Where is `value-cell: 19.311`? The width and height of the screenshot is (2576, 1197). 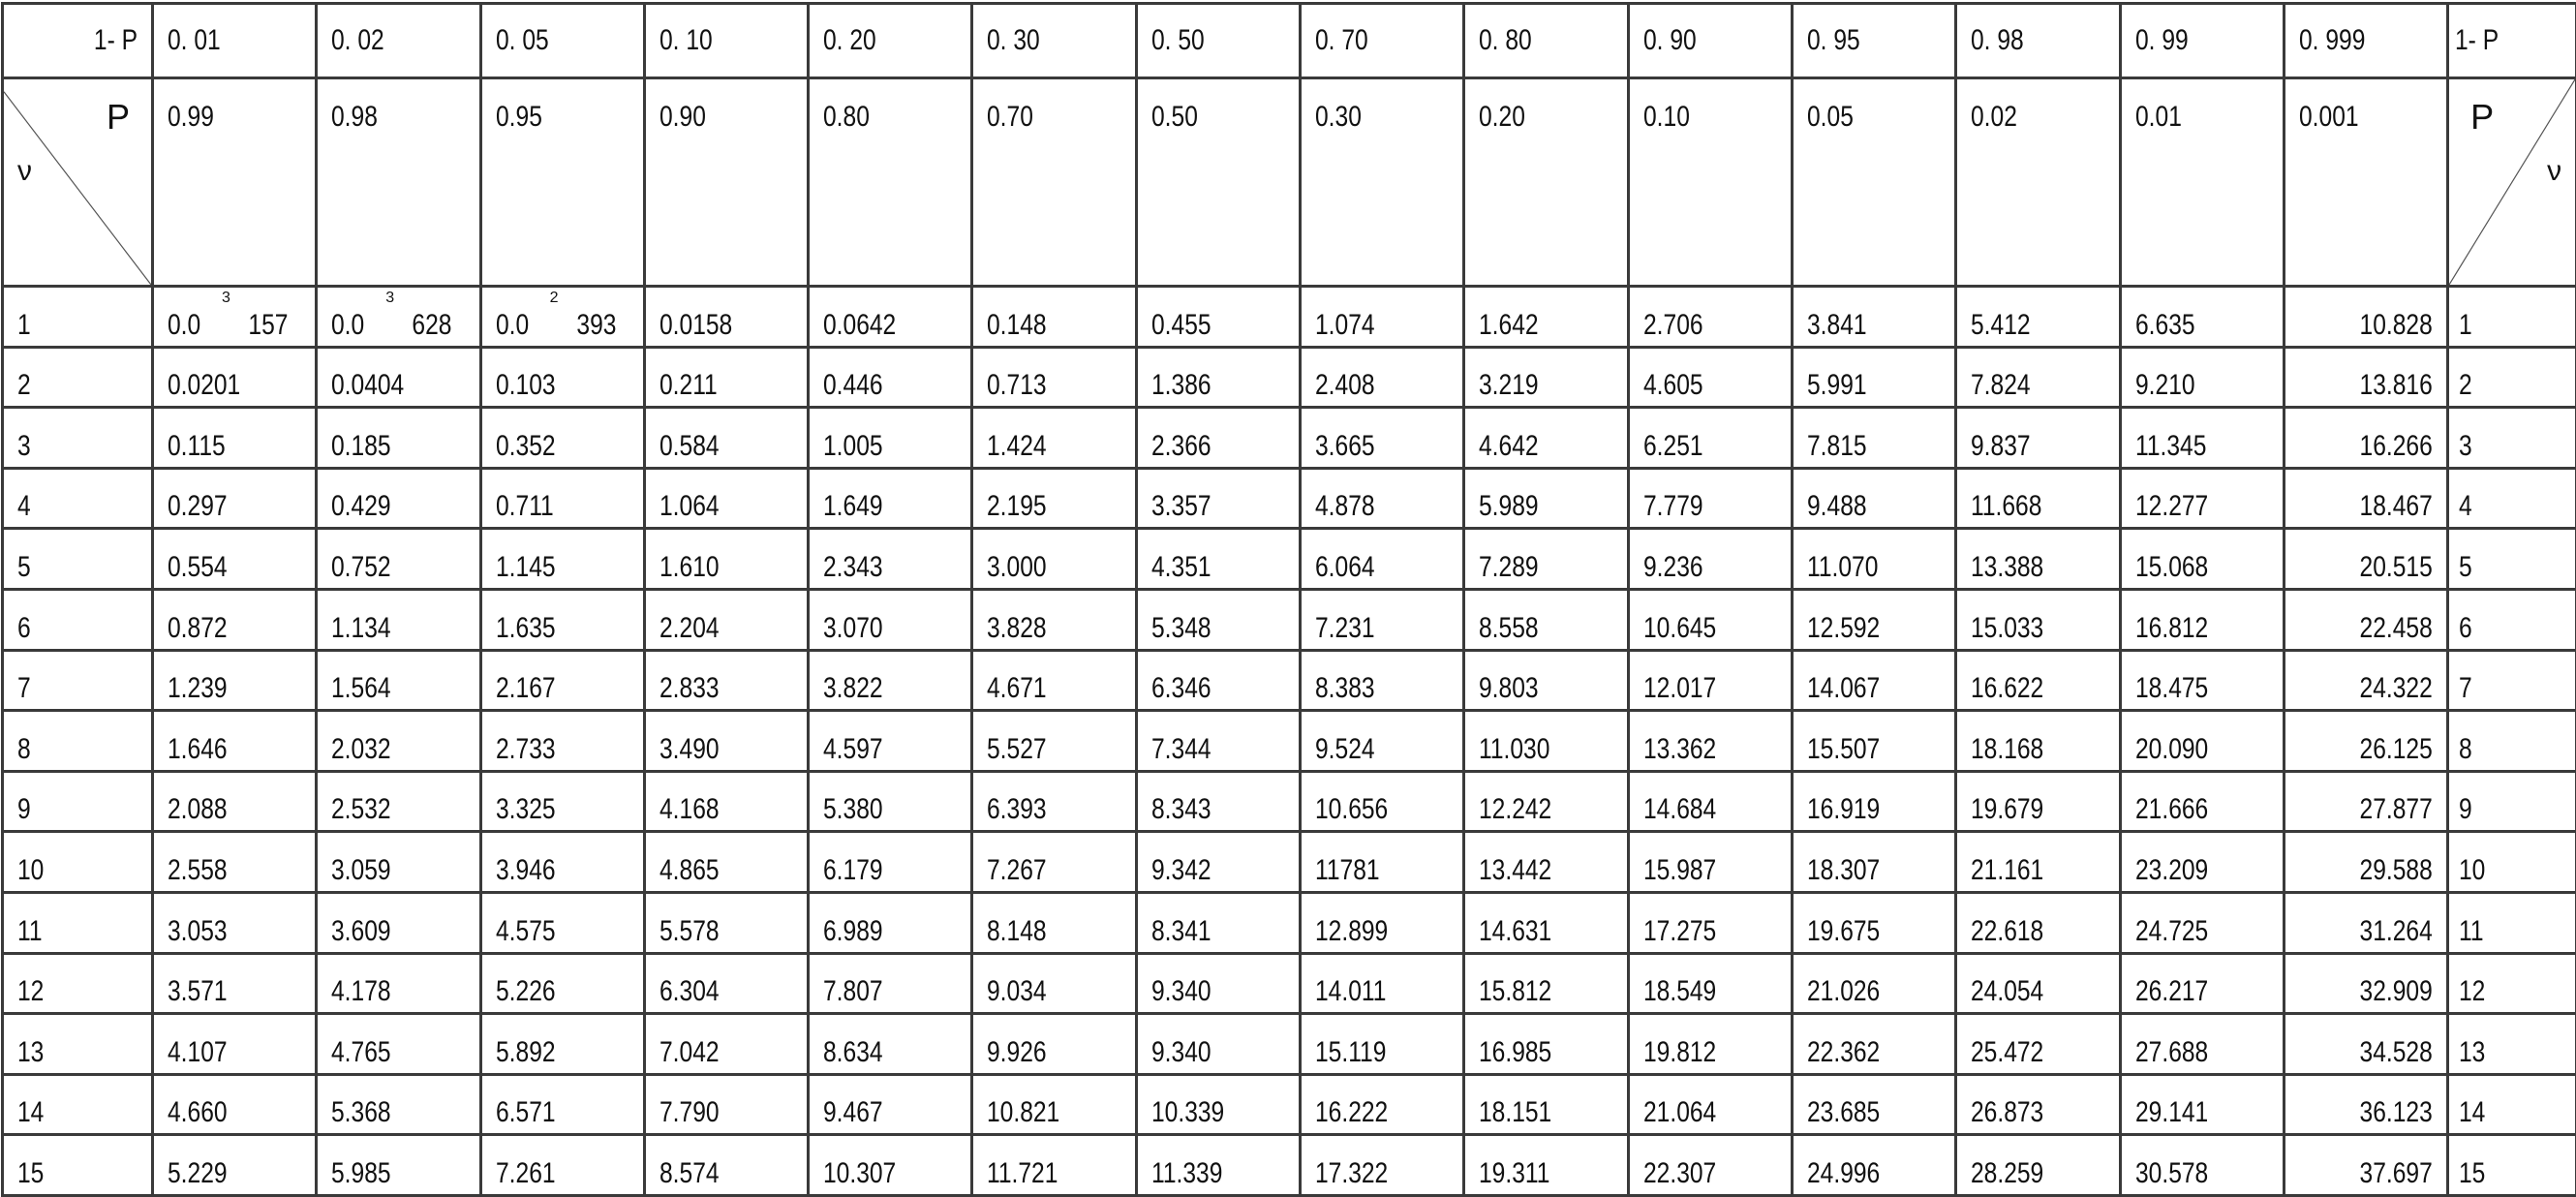
value-cell: 19.311 is located at coordinates (1546, 1165).